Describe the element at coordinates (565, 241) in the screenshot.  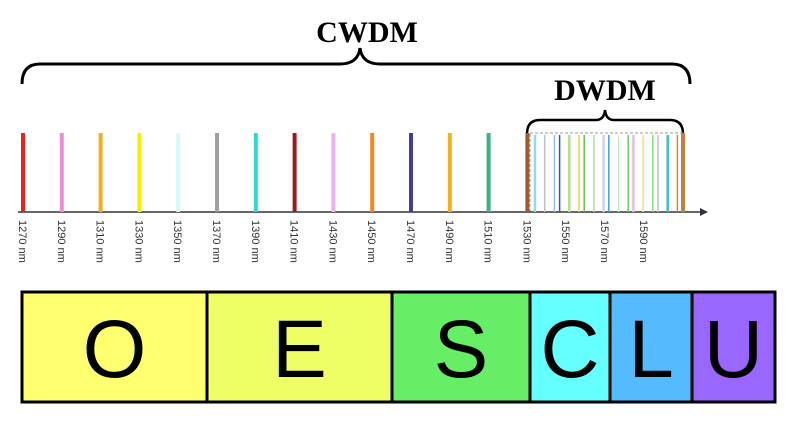
I see `wavelength-label: 1550 nm` at that location.